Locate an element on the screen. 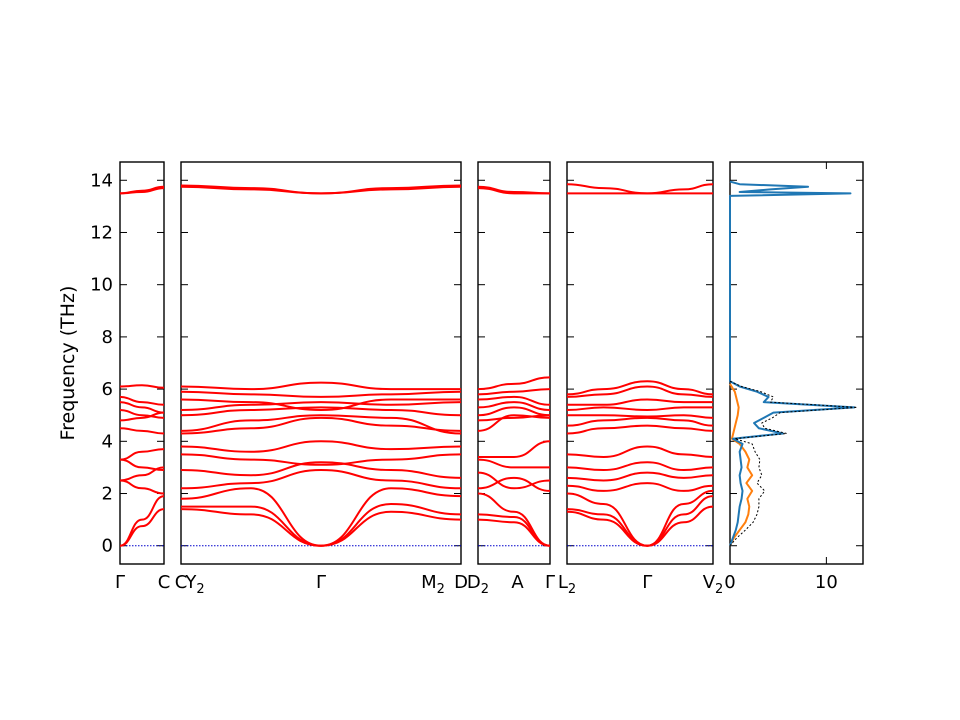 The height and width of the screenshot is (720, 960). high-symmetry-label: D2 is located at coordinates (478, 584).